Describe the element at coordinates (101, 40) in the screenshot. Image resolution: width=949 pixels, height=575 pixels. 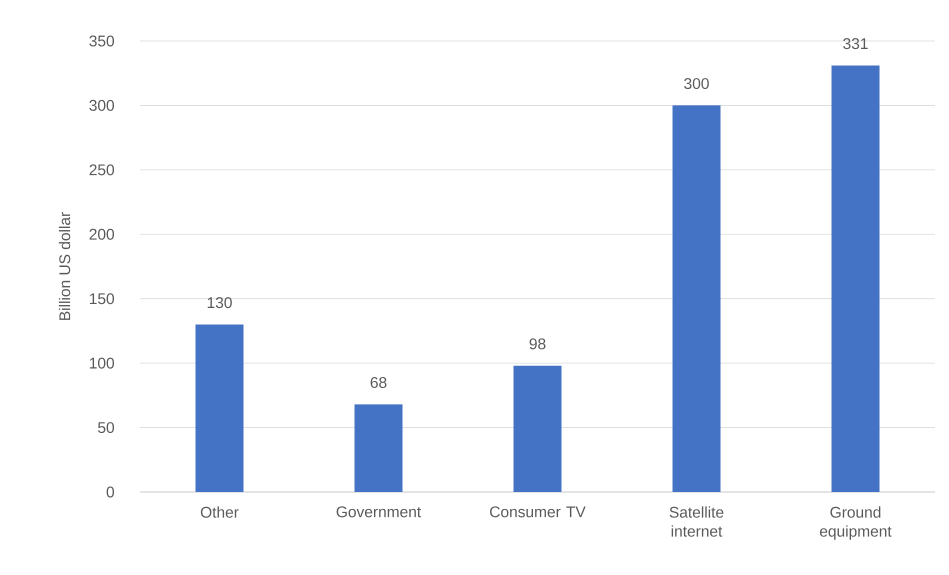
I see `y-tick-label: 350` at that location.